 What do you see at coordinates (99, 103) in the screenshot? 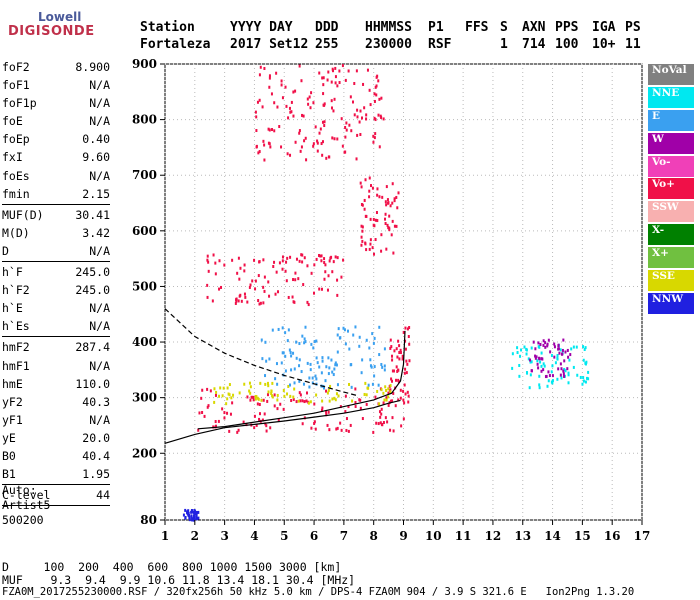
I see `param-value: N/A` at bounding box center [99, 103].